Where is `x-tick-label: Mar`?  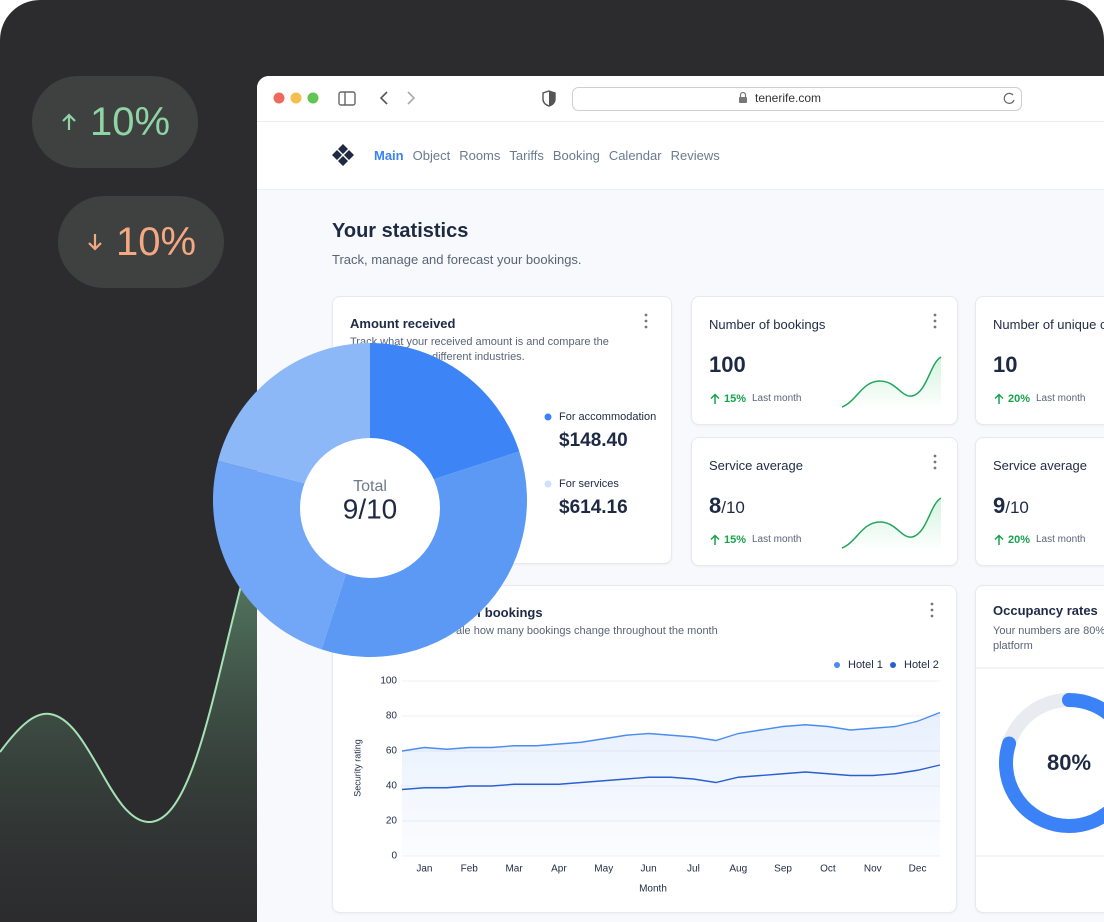 x-tick-label: Mar is located at coordinates (514, 869).